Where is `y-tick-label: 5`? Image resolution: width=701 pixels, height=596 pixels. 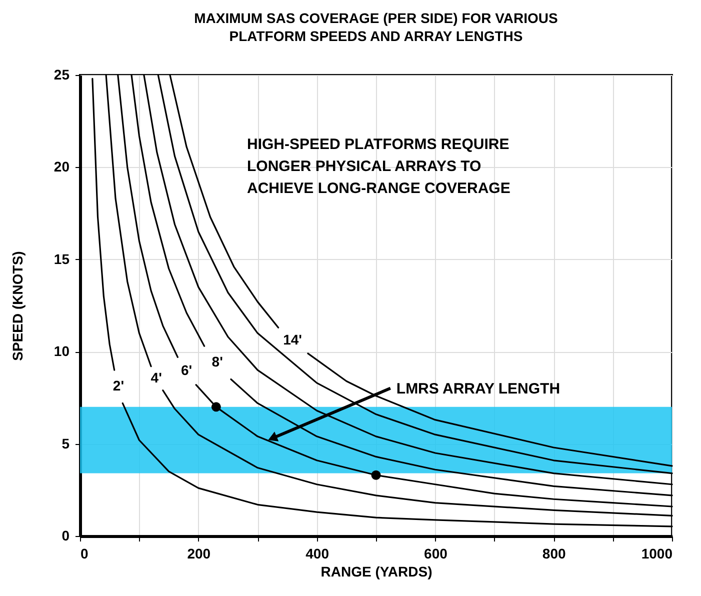 y-tick-label: 5 is located at coordinates (66, 443).